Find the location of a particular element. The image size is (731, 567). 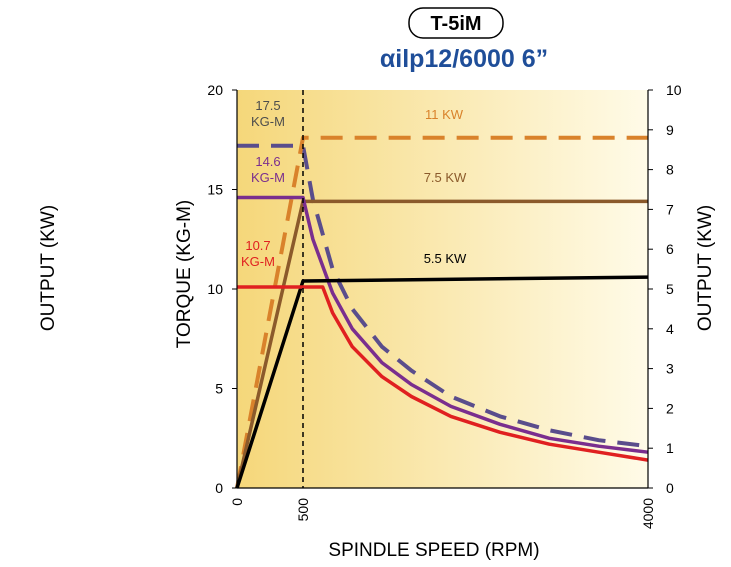

annotation-ann-7-5kw: 7.5 KW is located at coordinates (445, 177).